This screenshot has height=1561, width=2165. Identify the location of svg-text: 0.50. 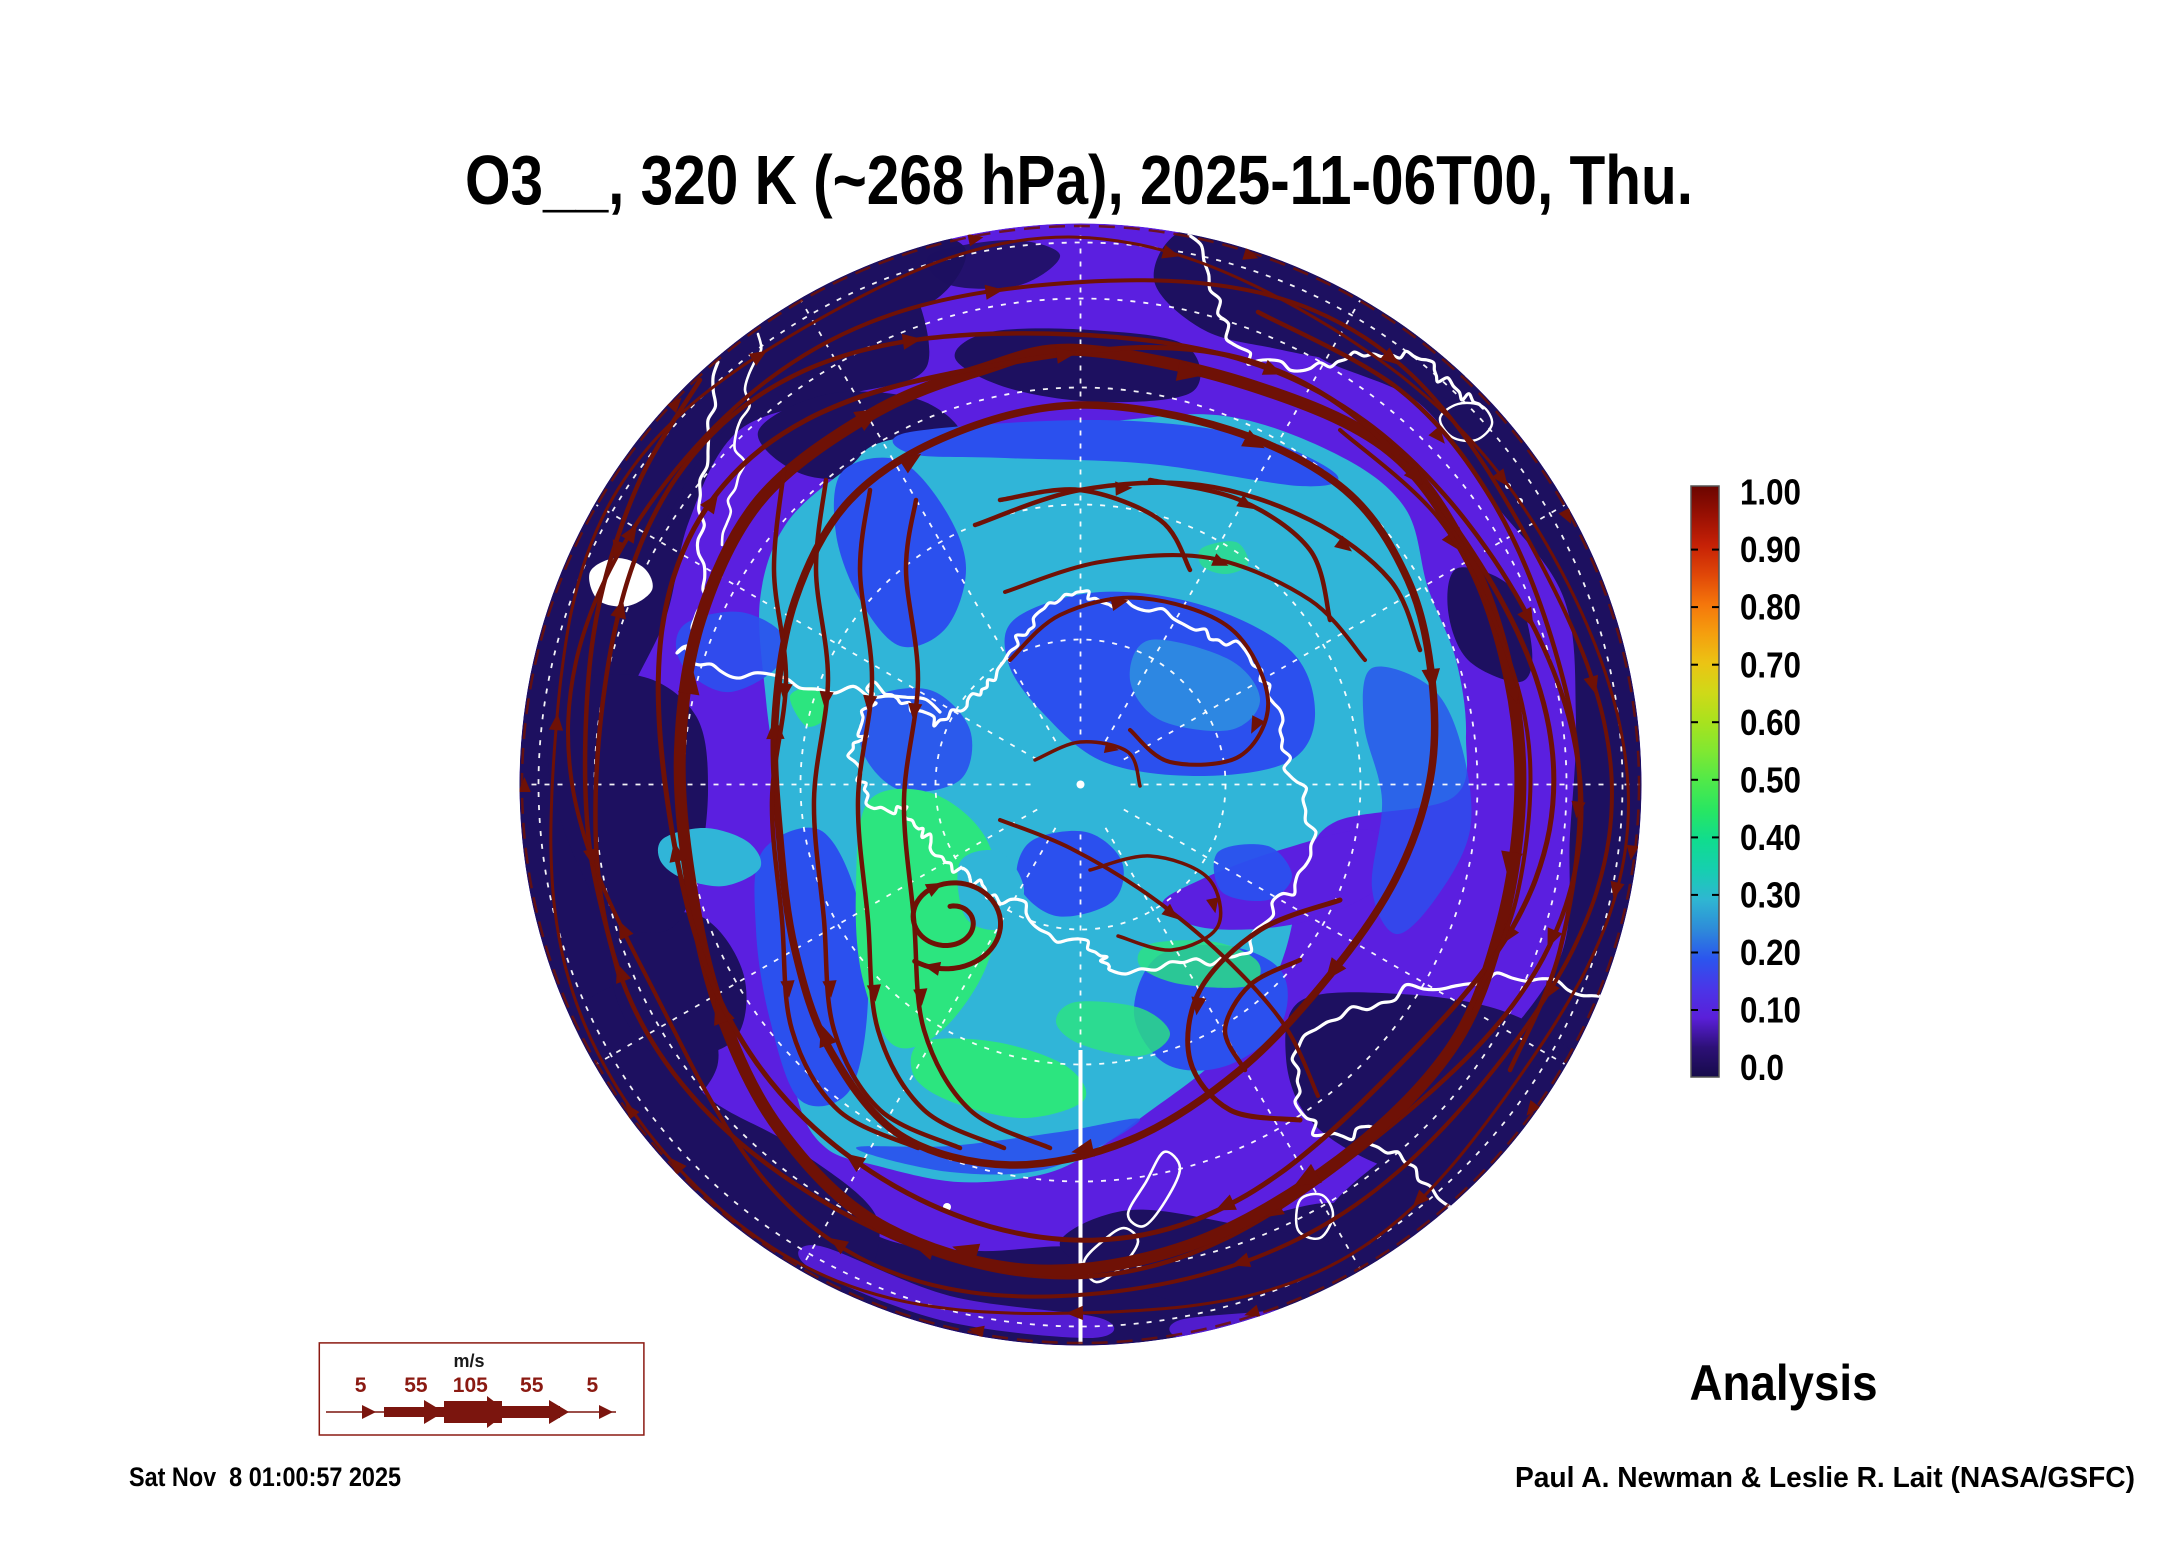
(1770, 779).